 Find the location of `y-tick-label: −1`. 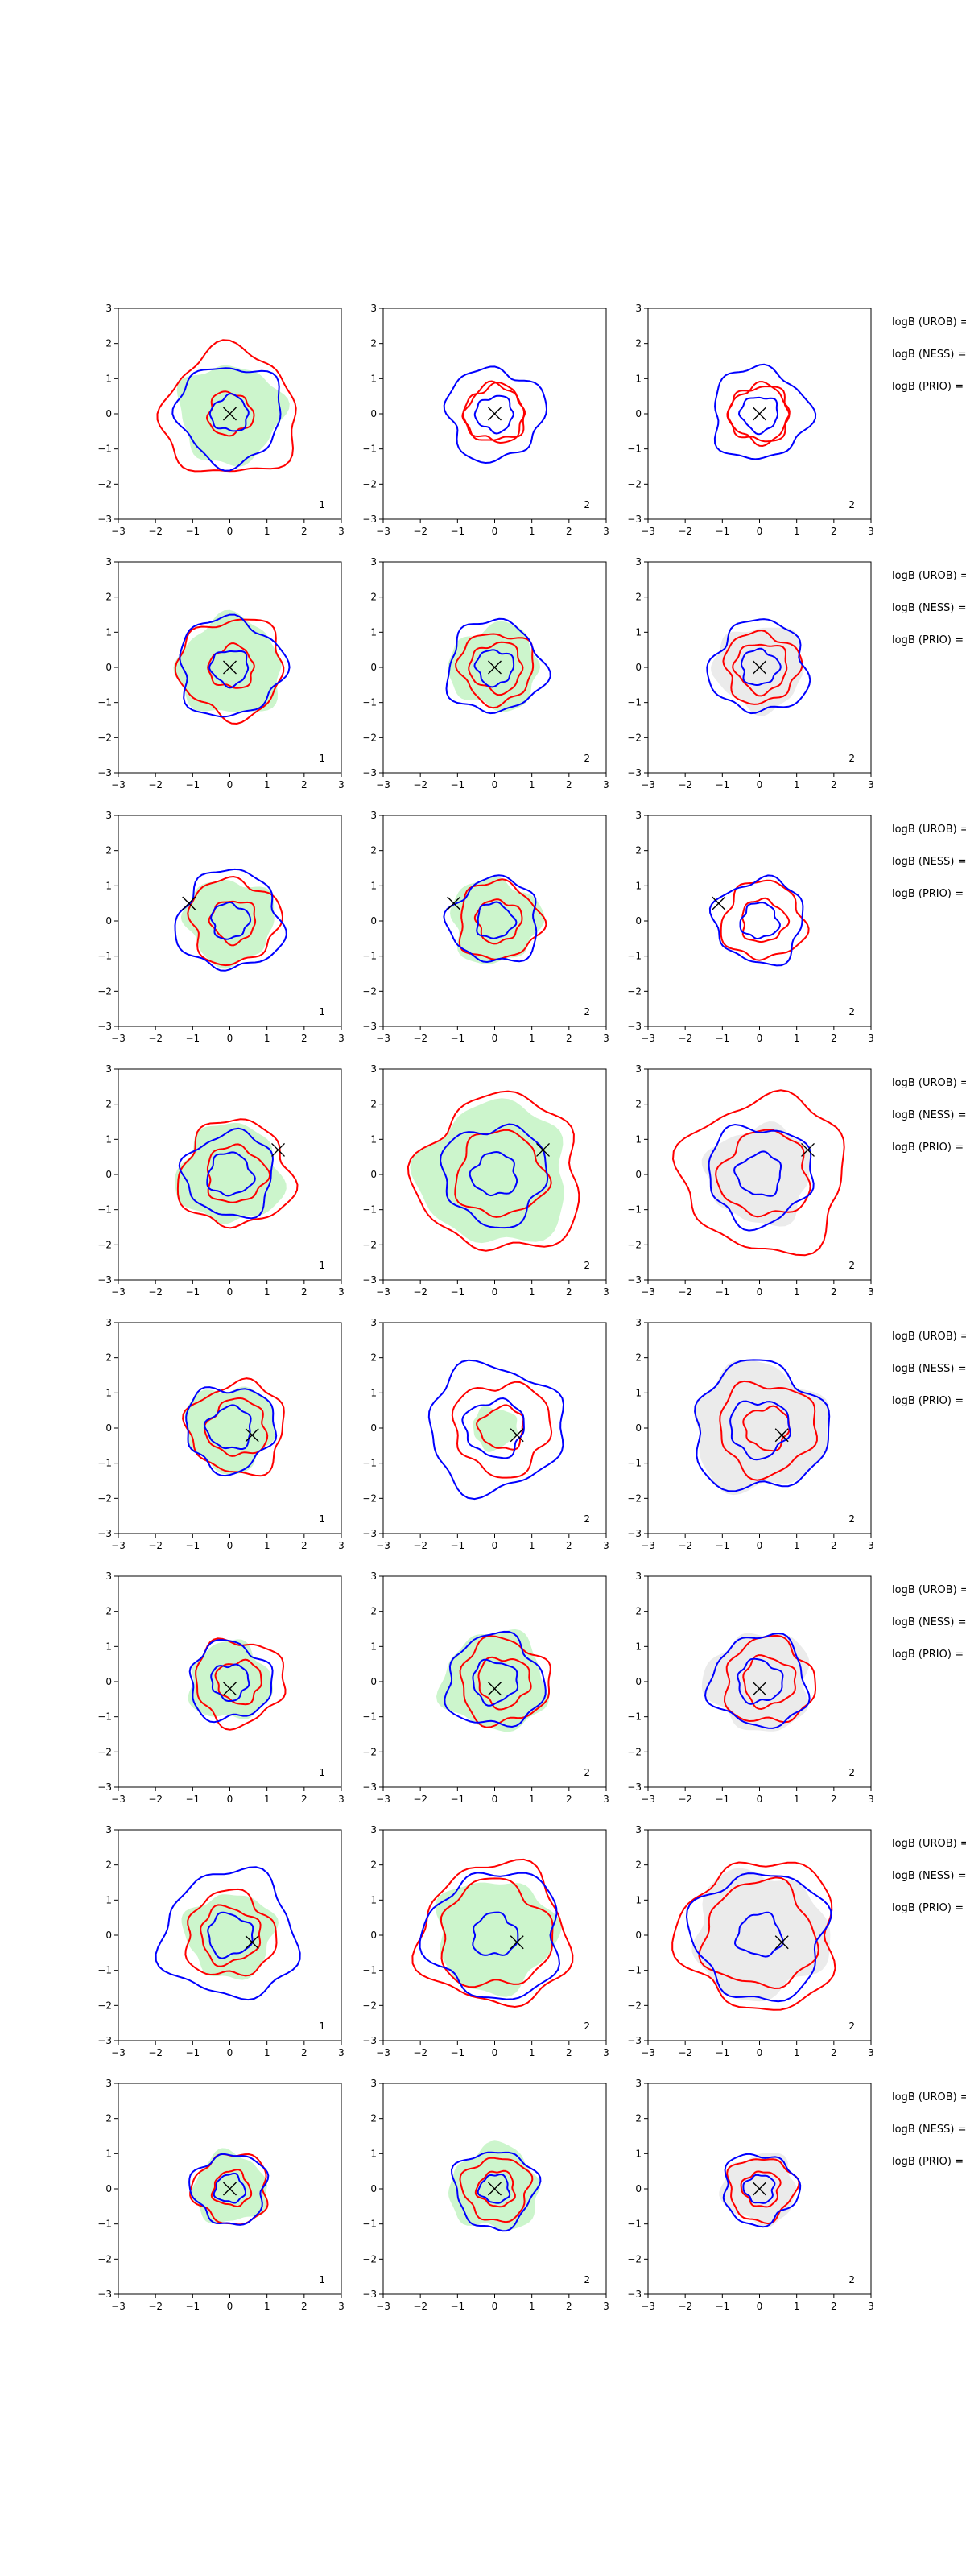

y-tick-label: −1 is located at coordinates (104, 1970).